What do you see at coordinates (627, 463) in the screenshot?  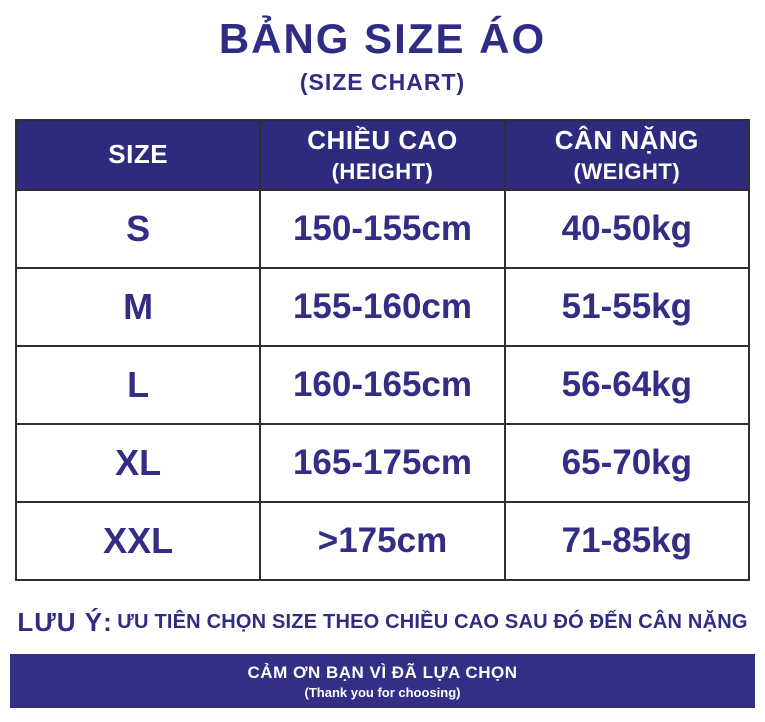 I see `cell-weight: 65-70kg` at bounding box center [627, 463].